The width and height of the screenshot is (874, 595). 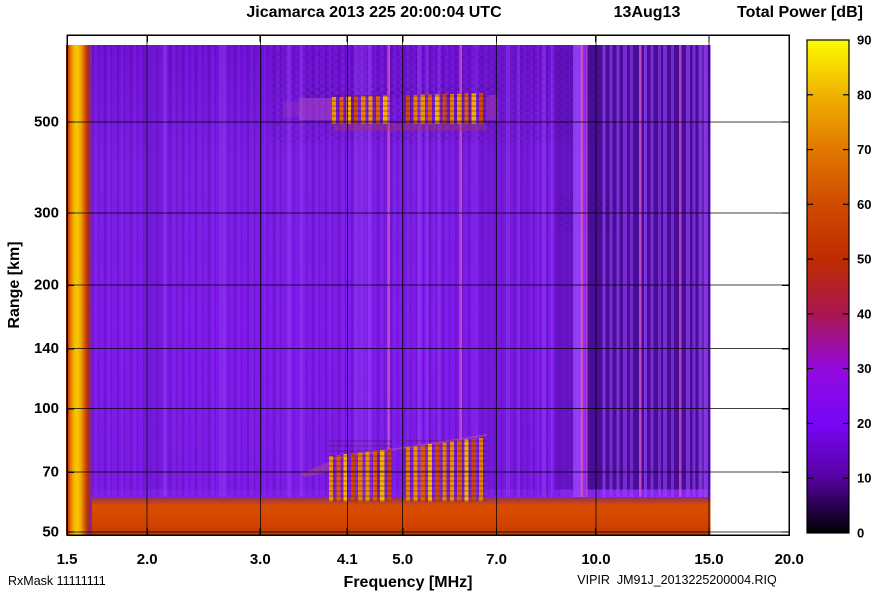 I want to click on colorbar-tick-label: 0, so click(x=860, y=533).